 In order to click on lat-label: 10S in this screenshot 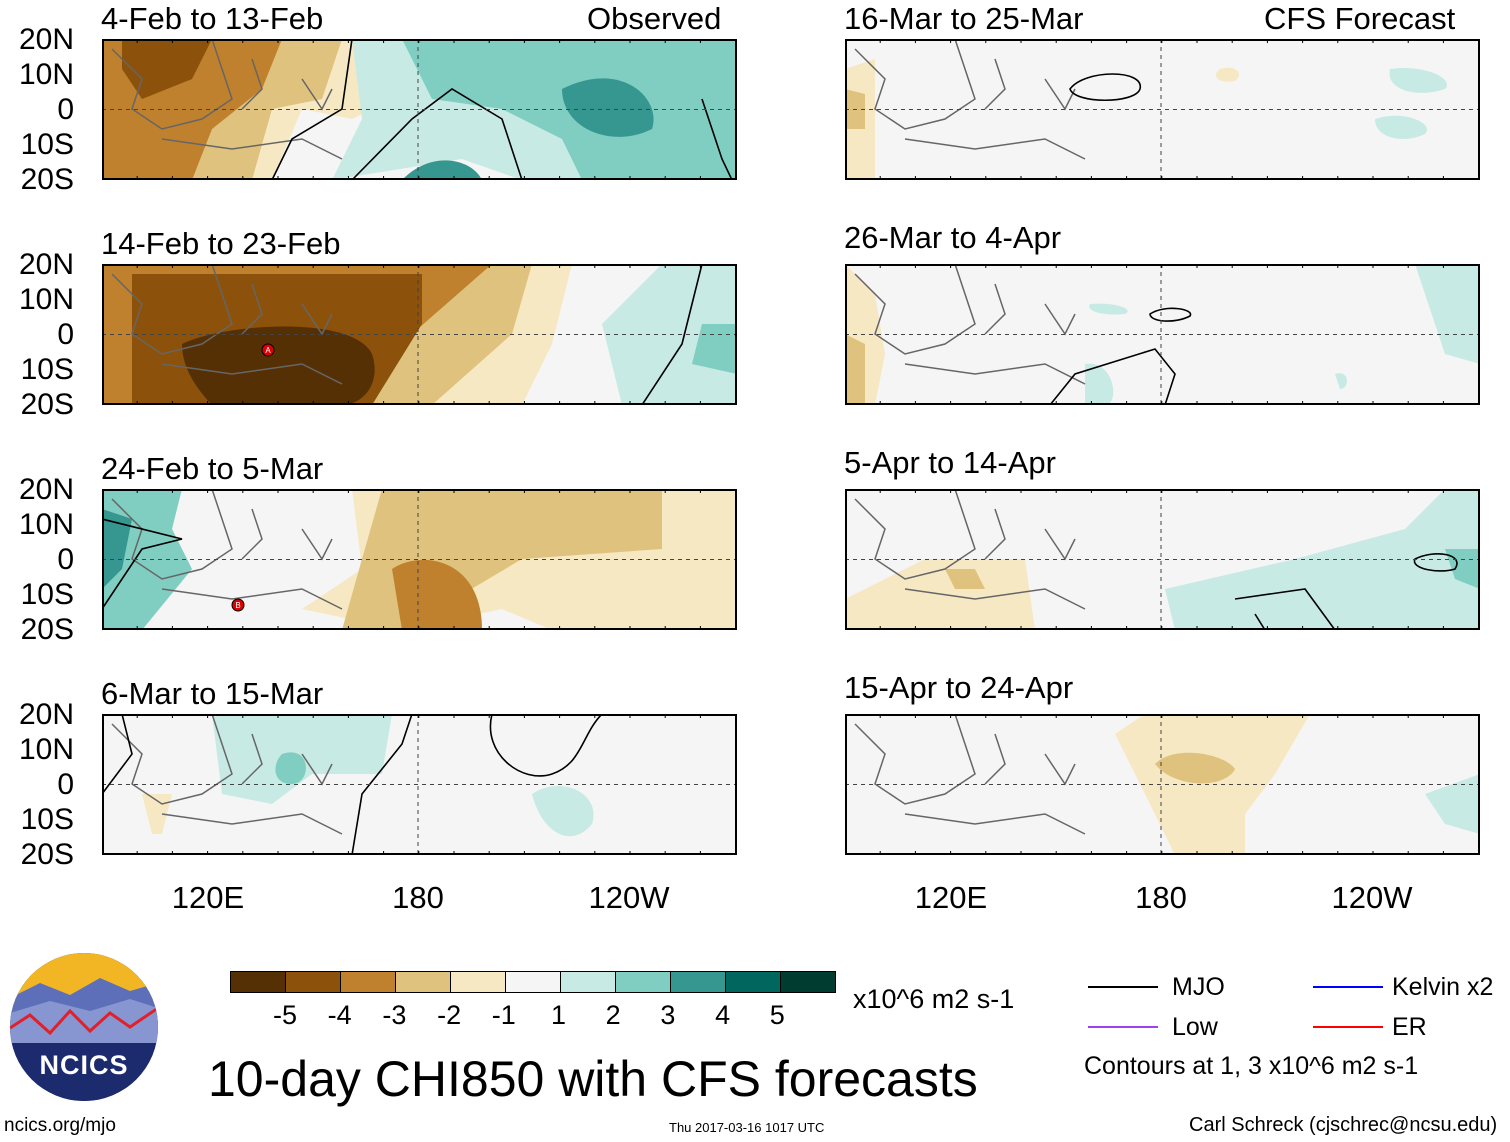, I will do `click(47, 594)`.